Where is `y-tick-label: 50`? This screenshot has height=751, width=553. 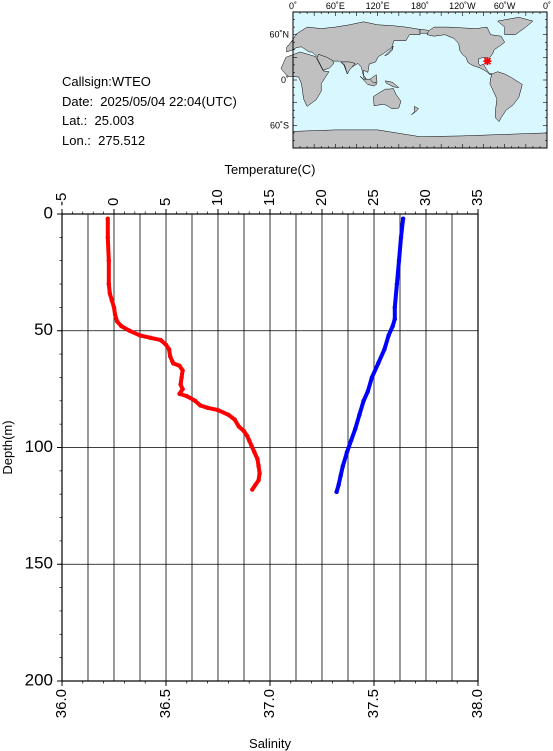 y-tick-label: 50 is located at coordinates (43, 329).